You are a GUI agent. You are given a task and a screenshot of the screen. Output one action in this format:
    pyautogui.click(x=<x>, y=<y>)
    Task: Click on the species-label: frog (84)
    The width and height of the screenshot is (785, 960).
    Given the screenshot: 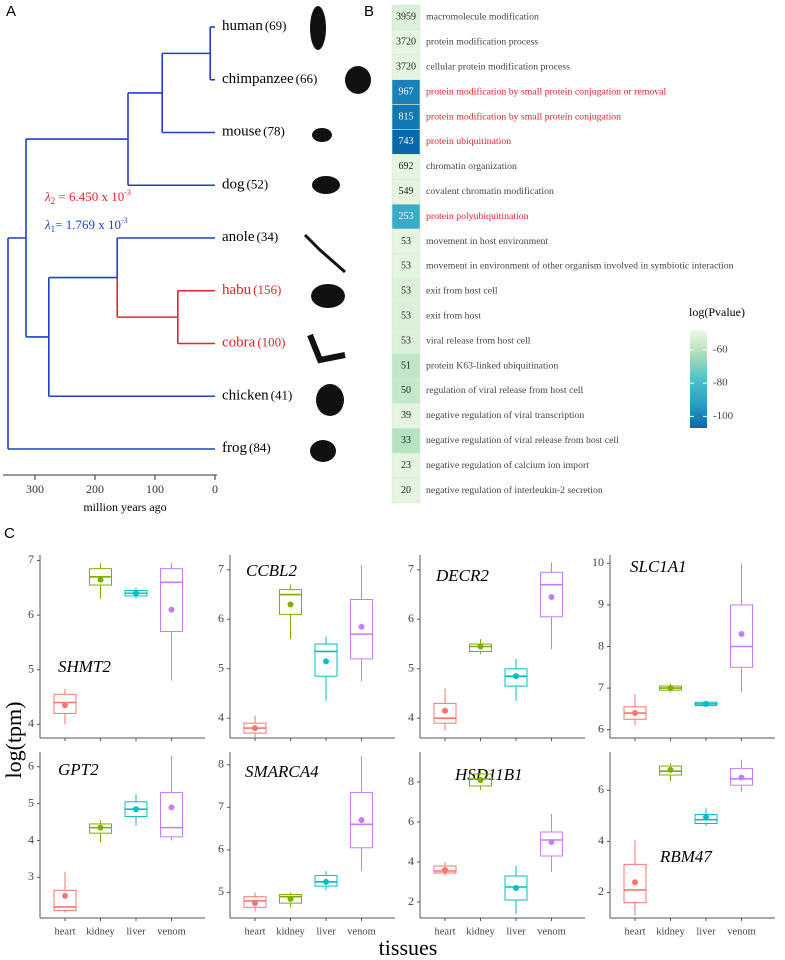 What is the action you would take?
    pyautogui.click(x=246, y=448)
    